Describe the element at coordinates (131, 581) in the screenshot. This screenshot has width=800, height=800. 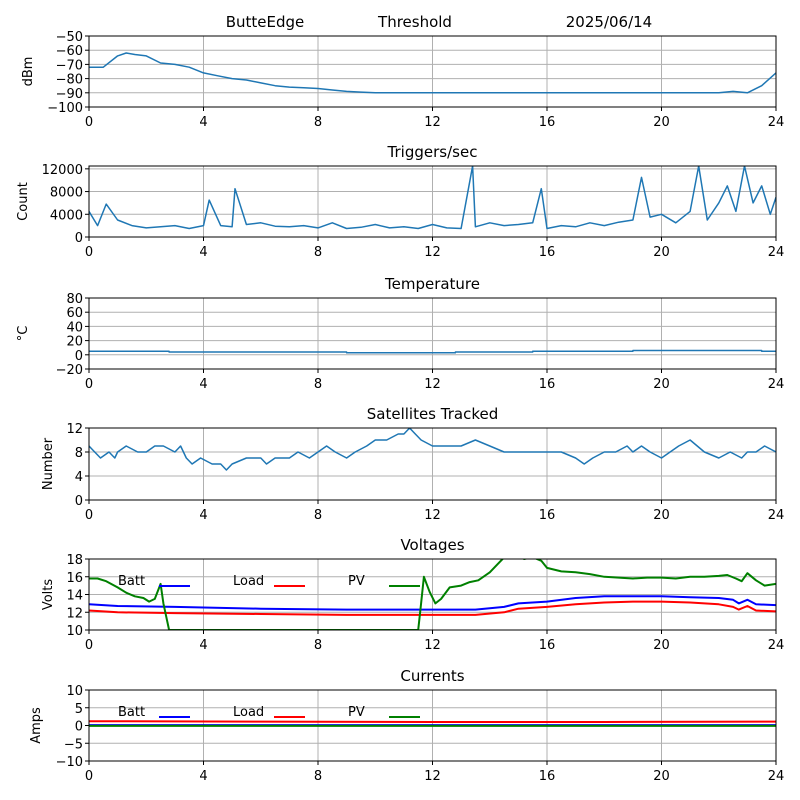
I see `legend-label-batt: Batt` at that location.